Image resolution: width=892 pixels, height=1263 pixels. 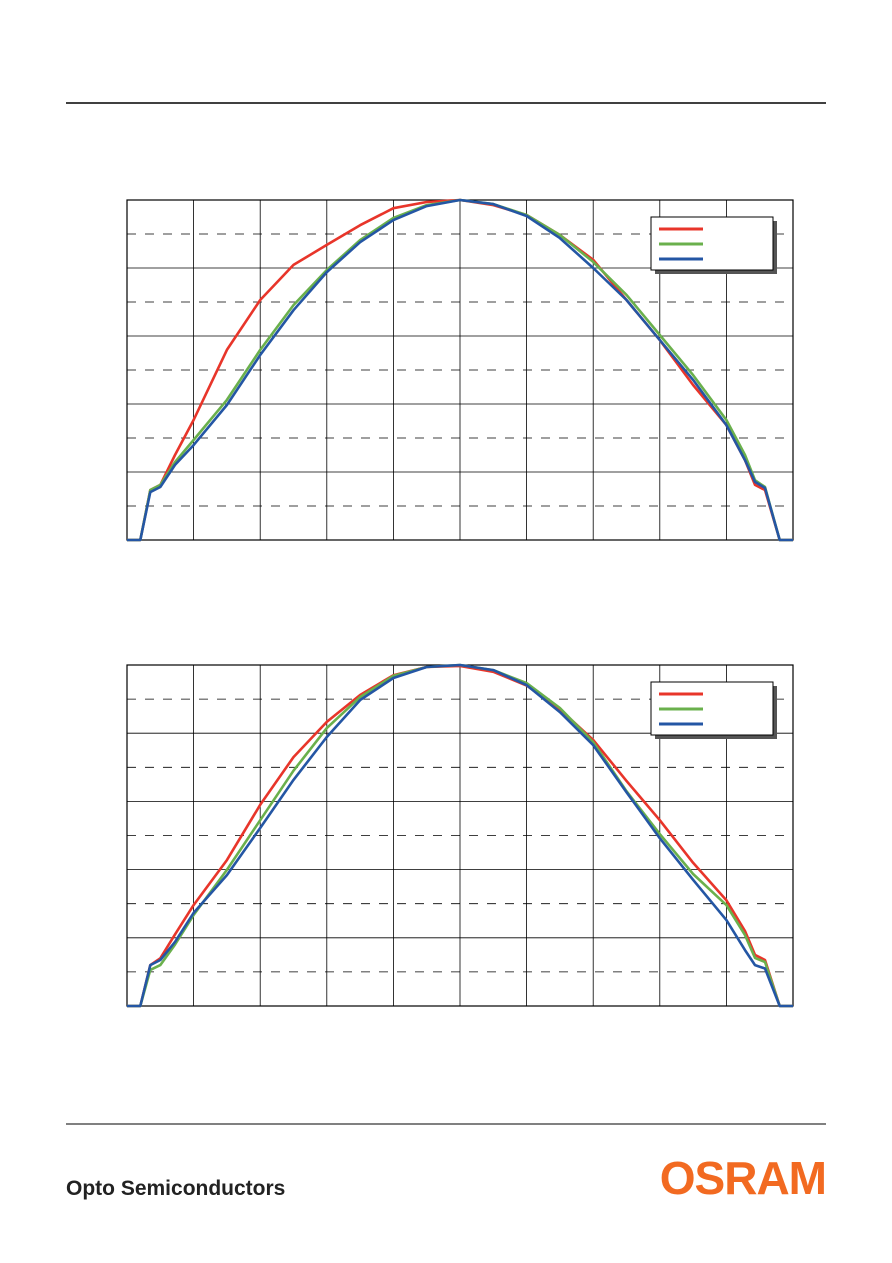 I want to click on logo: OSRAM, so click(x=743, y=1178).